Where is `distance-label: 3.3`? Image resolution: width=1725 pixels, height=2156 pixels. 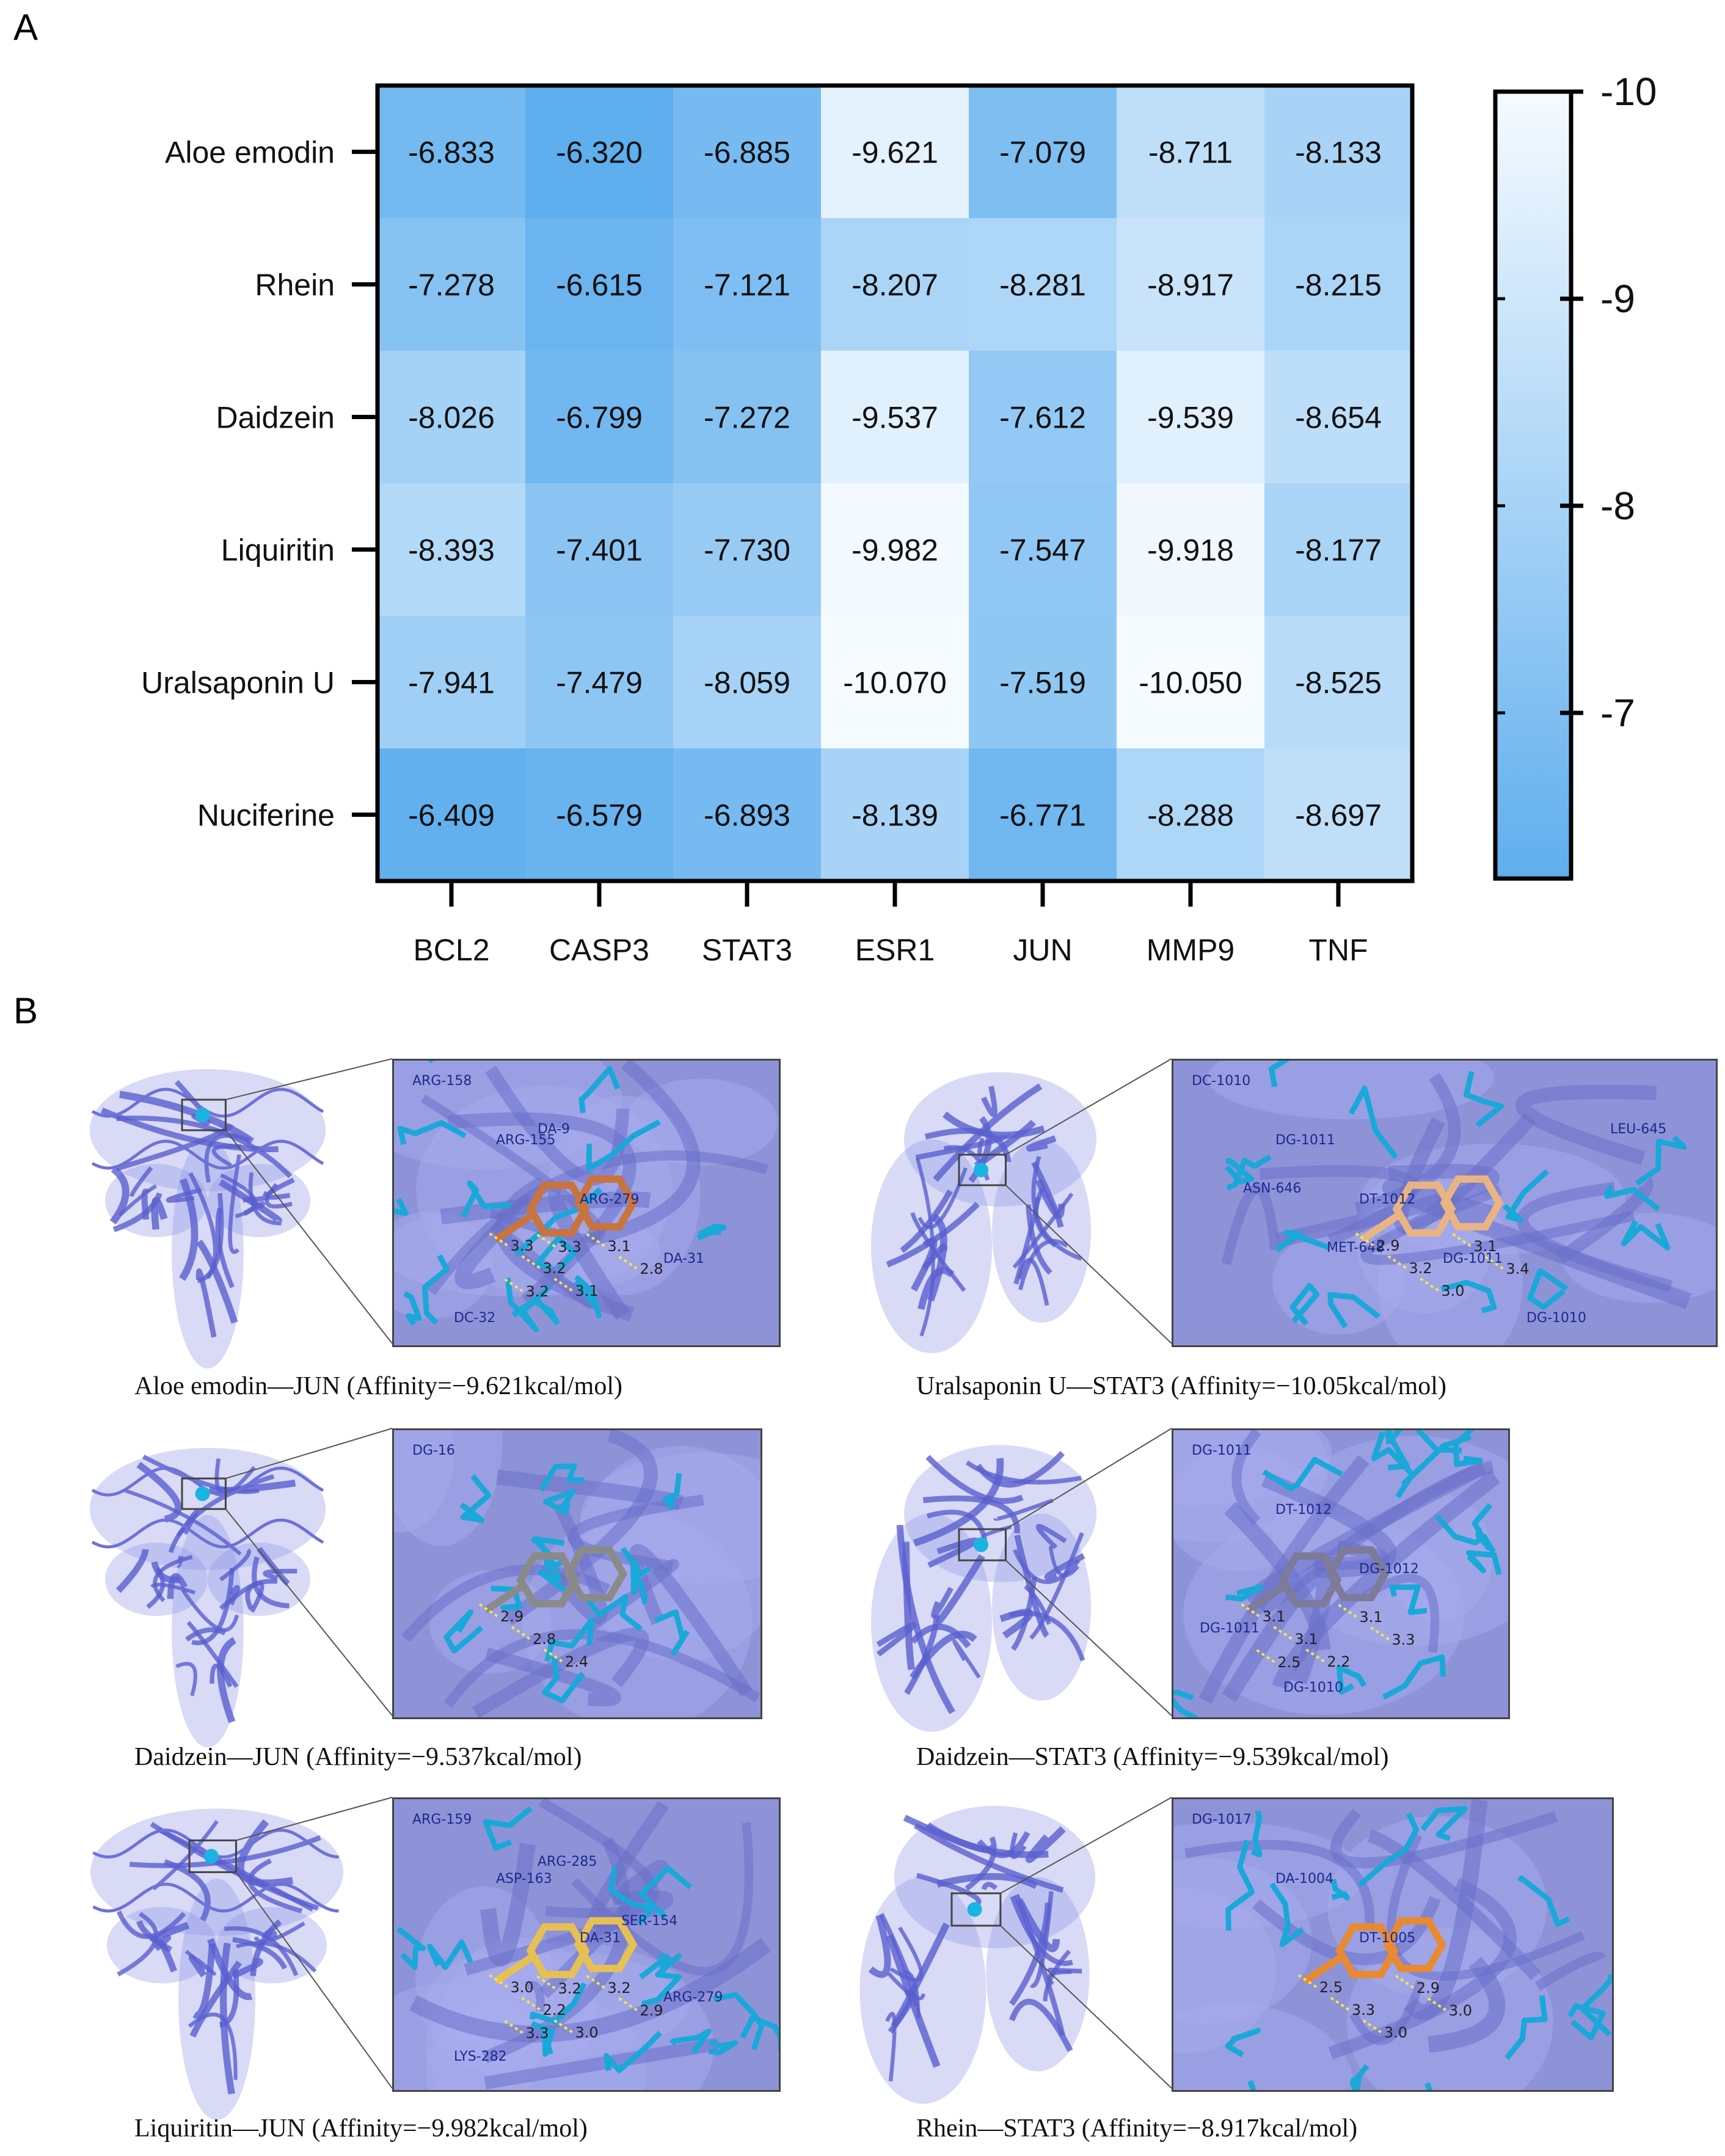
distance-label: 3.3 is located at coordinates (1363, 2010).